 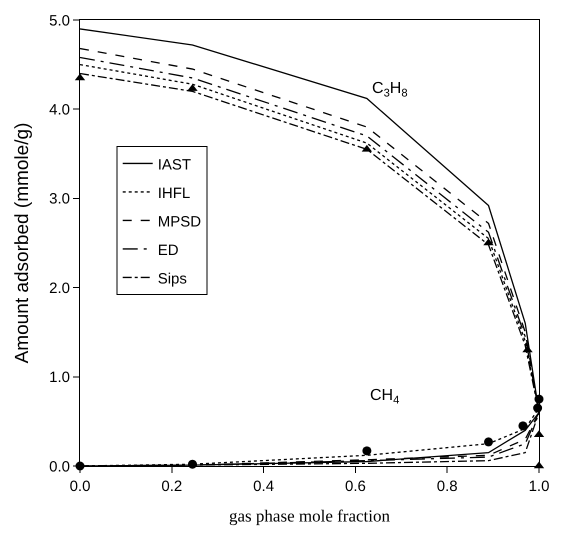 I want to click on y-tick-label: 0.0, so click(x=59, y=467).